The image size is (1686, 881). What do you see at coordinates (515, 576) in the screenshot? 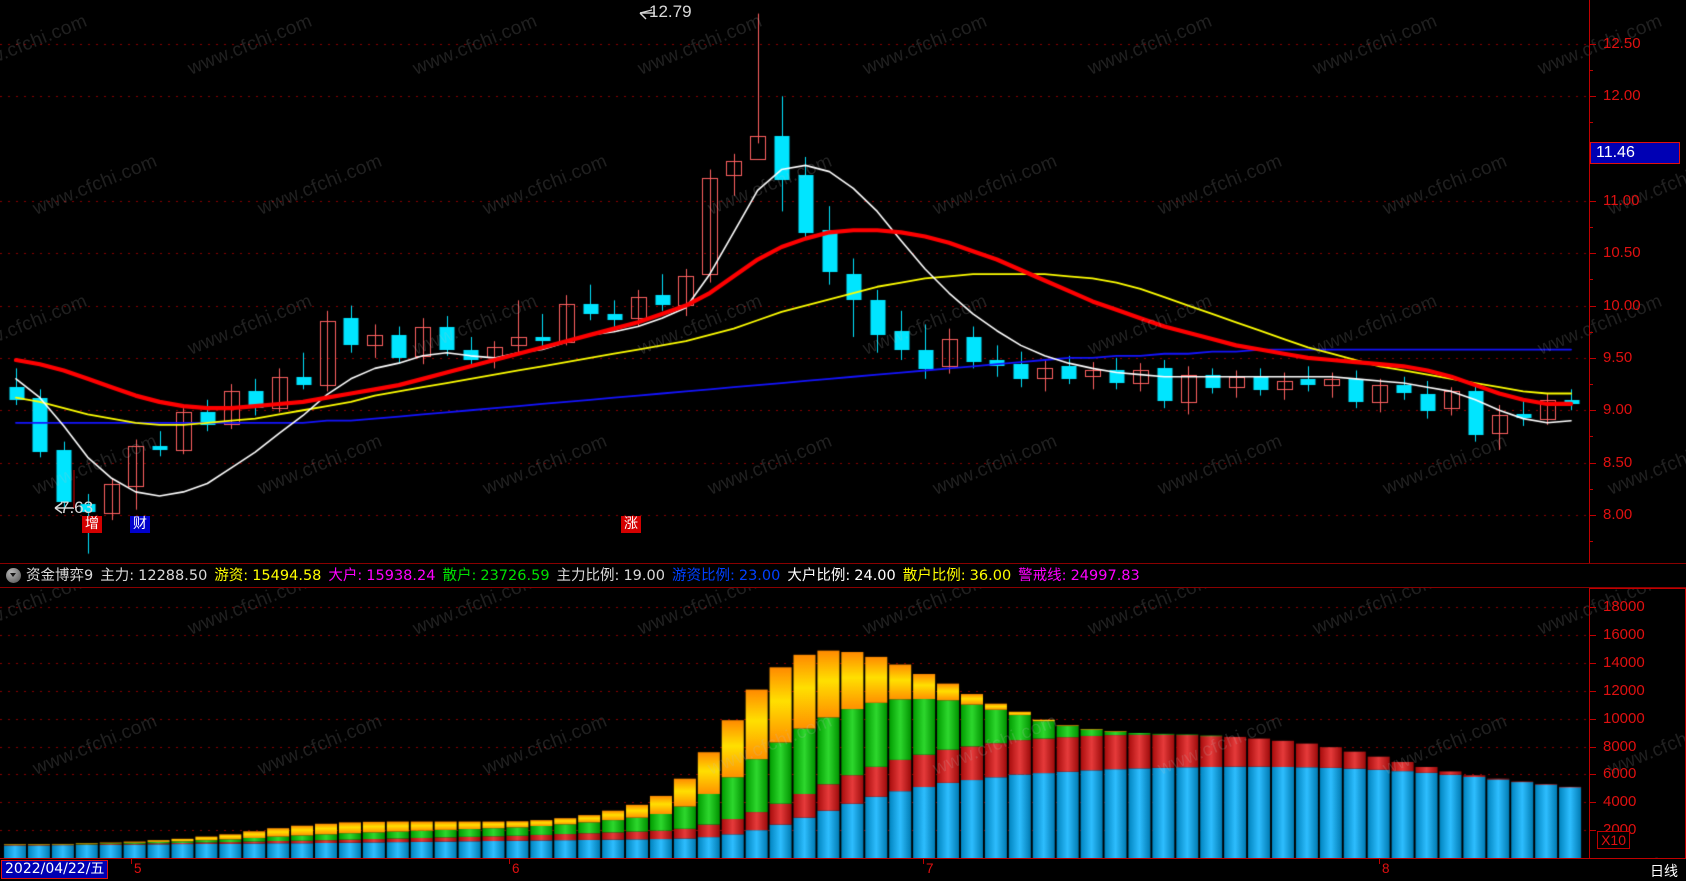
I see `indicator-field-value: 23726.59` at bounding box center [515, 576].